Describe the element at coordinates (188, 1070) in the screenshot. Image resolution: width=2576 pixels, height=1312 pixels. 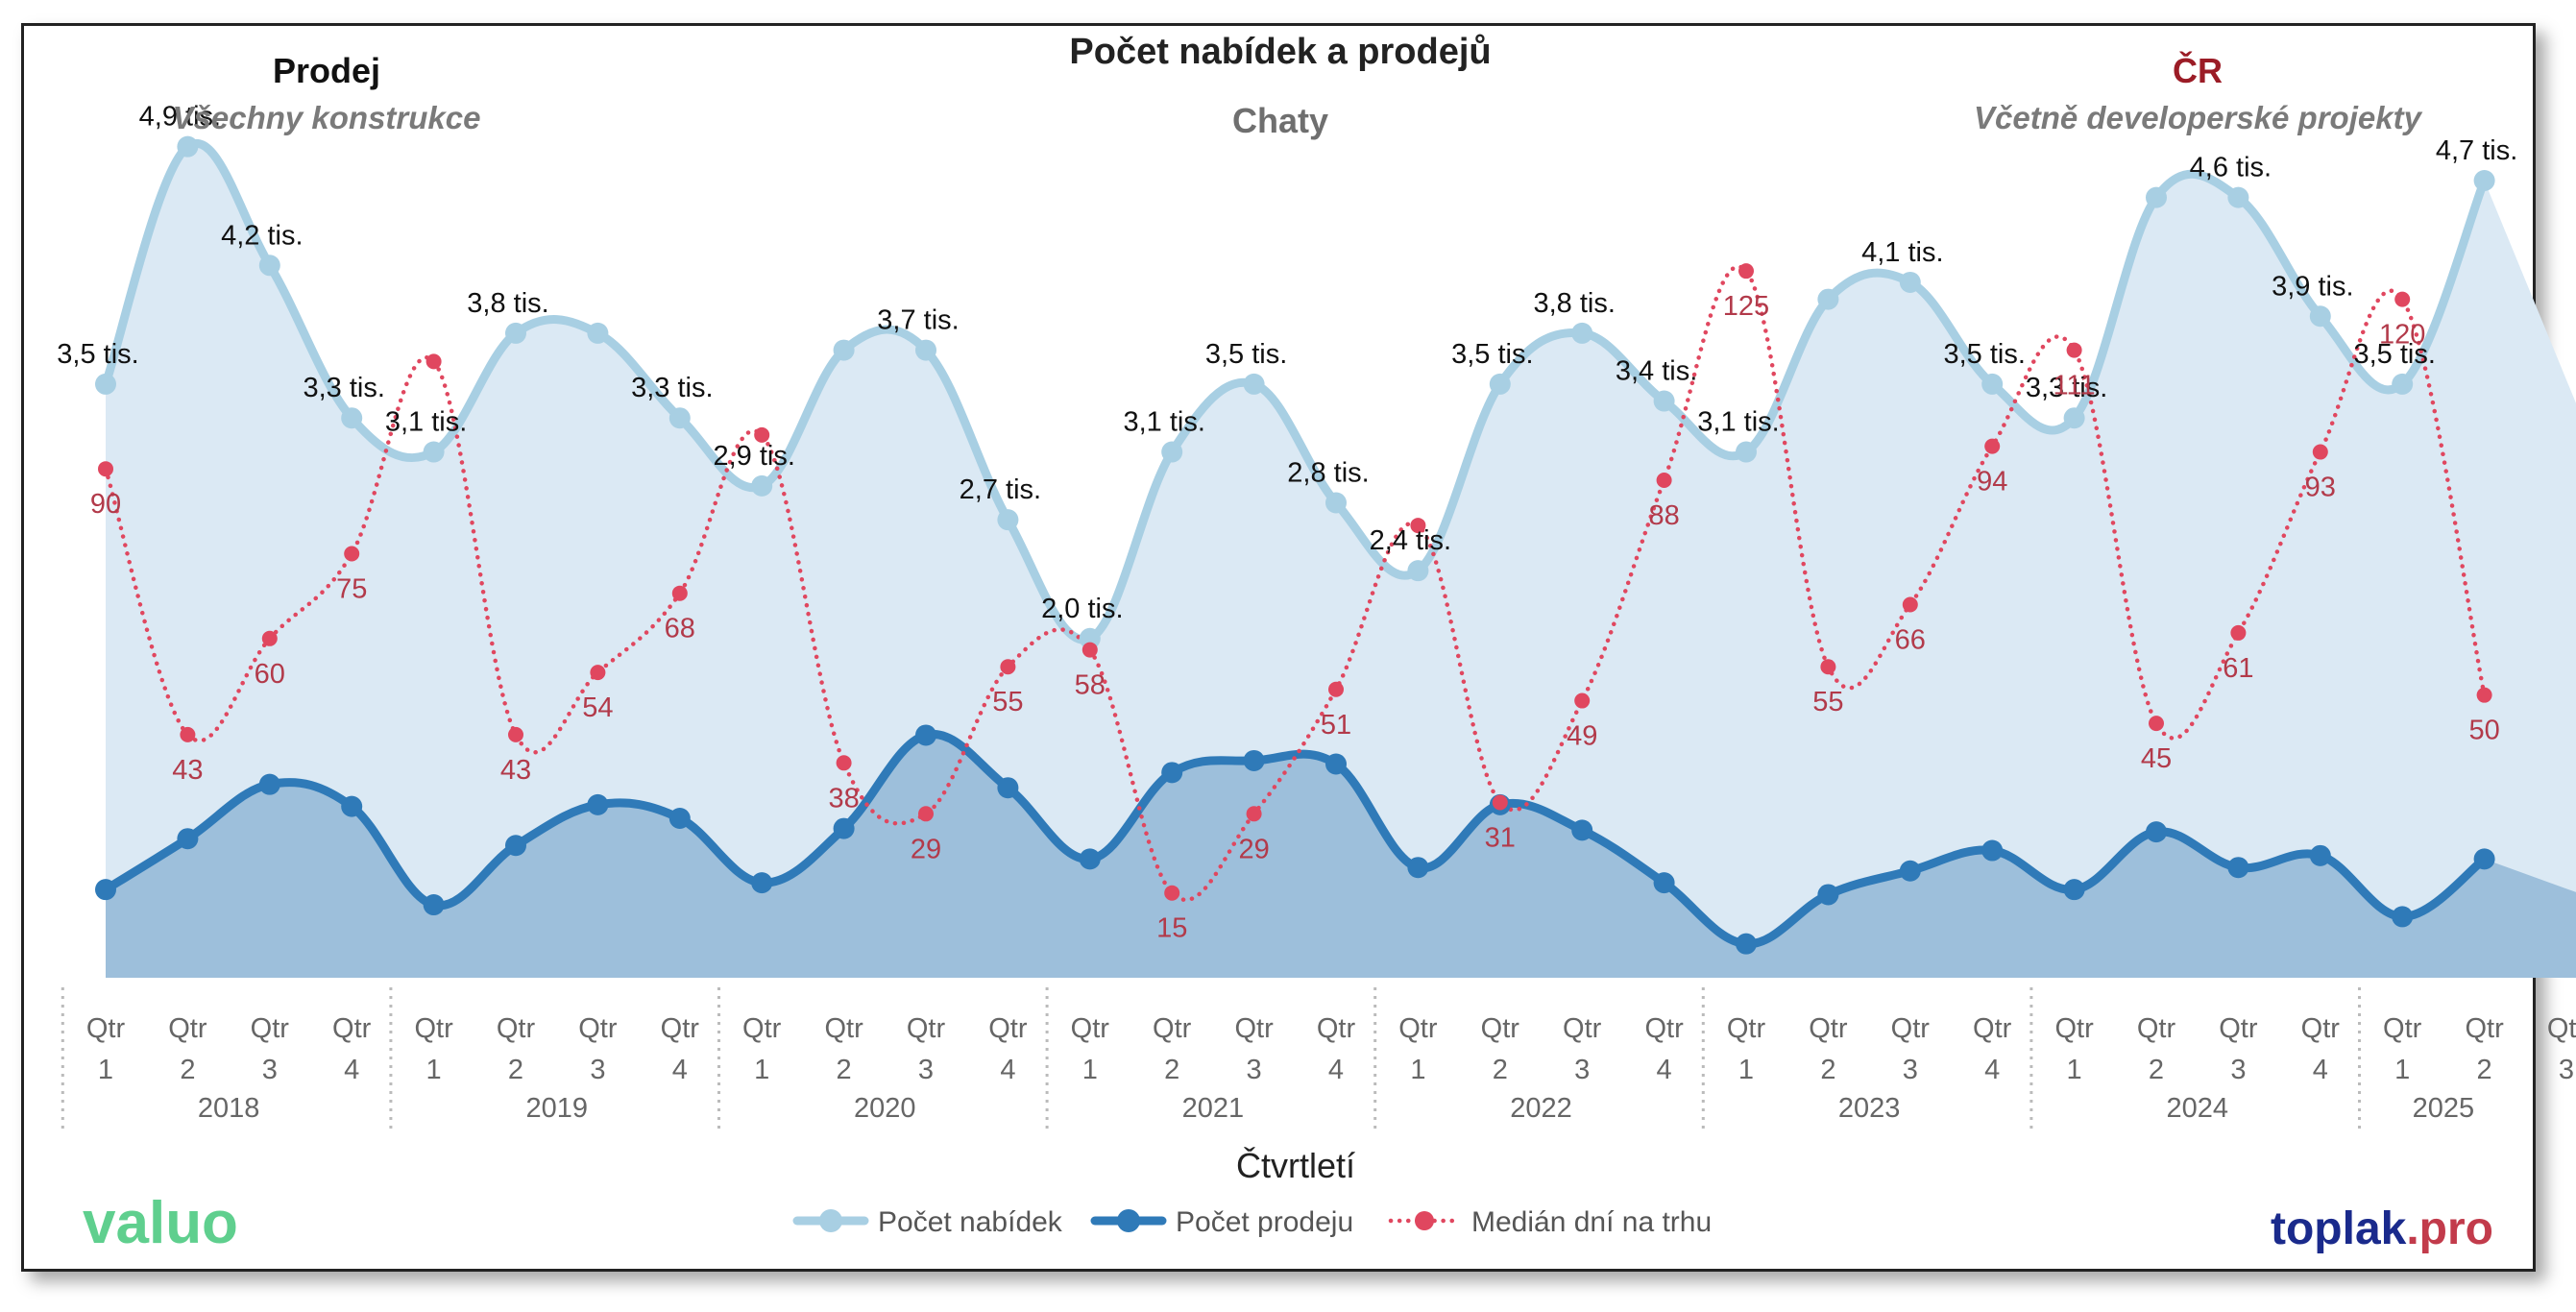
I see `quarter-number-label: 2` at that location.